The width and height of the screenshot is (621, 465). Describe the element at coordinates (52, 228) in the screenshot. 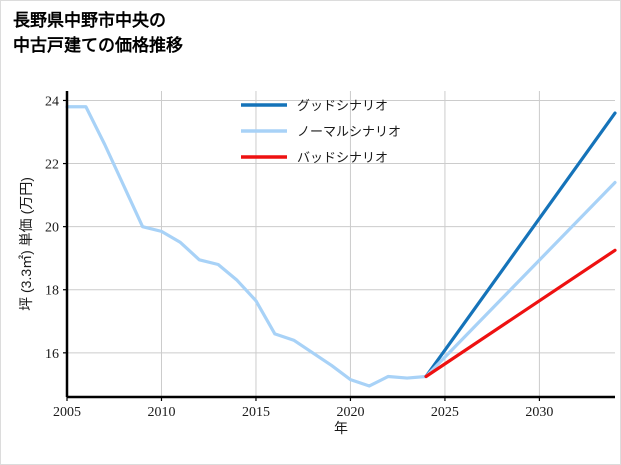

I see `y-tick-label: 20` at that location.